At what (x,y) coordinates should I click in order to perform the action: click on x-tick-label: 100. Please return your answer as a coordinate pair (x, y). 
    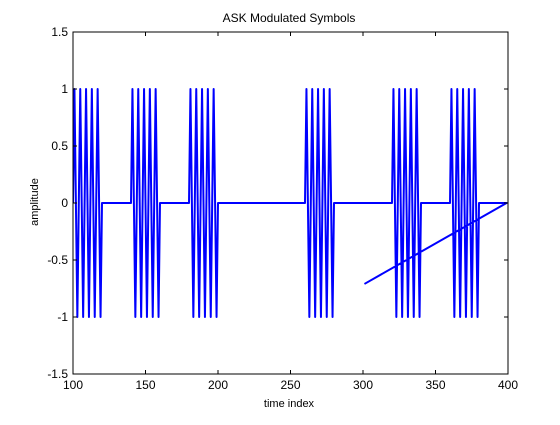
    Looking at the image, I should click on (73, 385).